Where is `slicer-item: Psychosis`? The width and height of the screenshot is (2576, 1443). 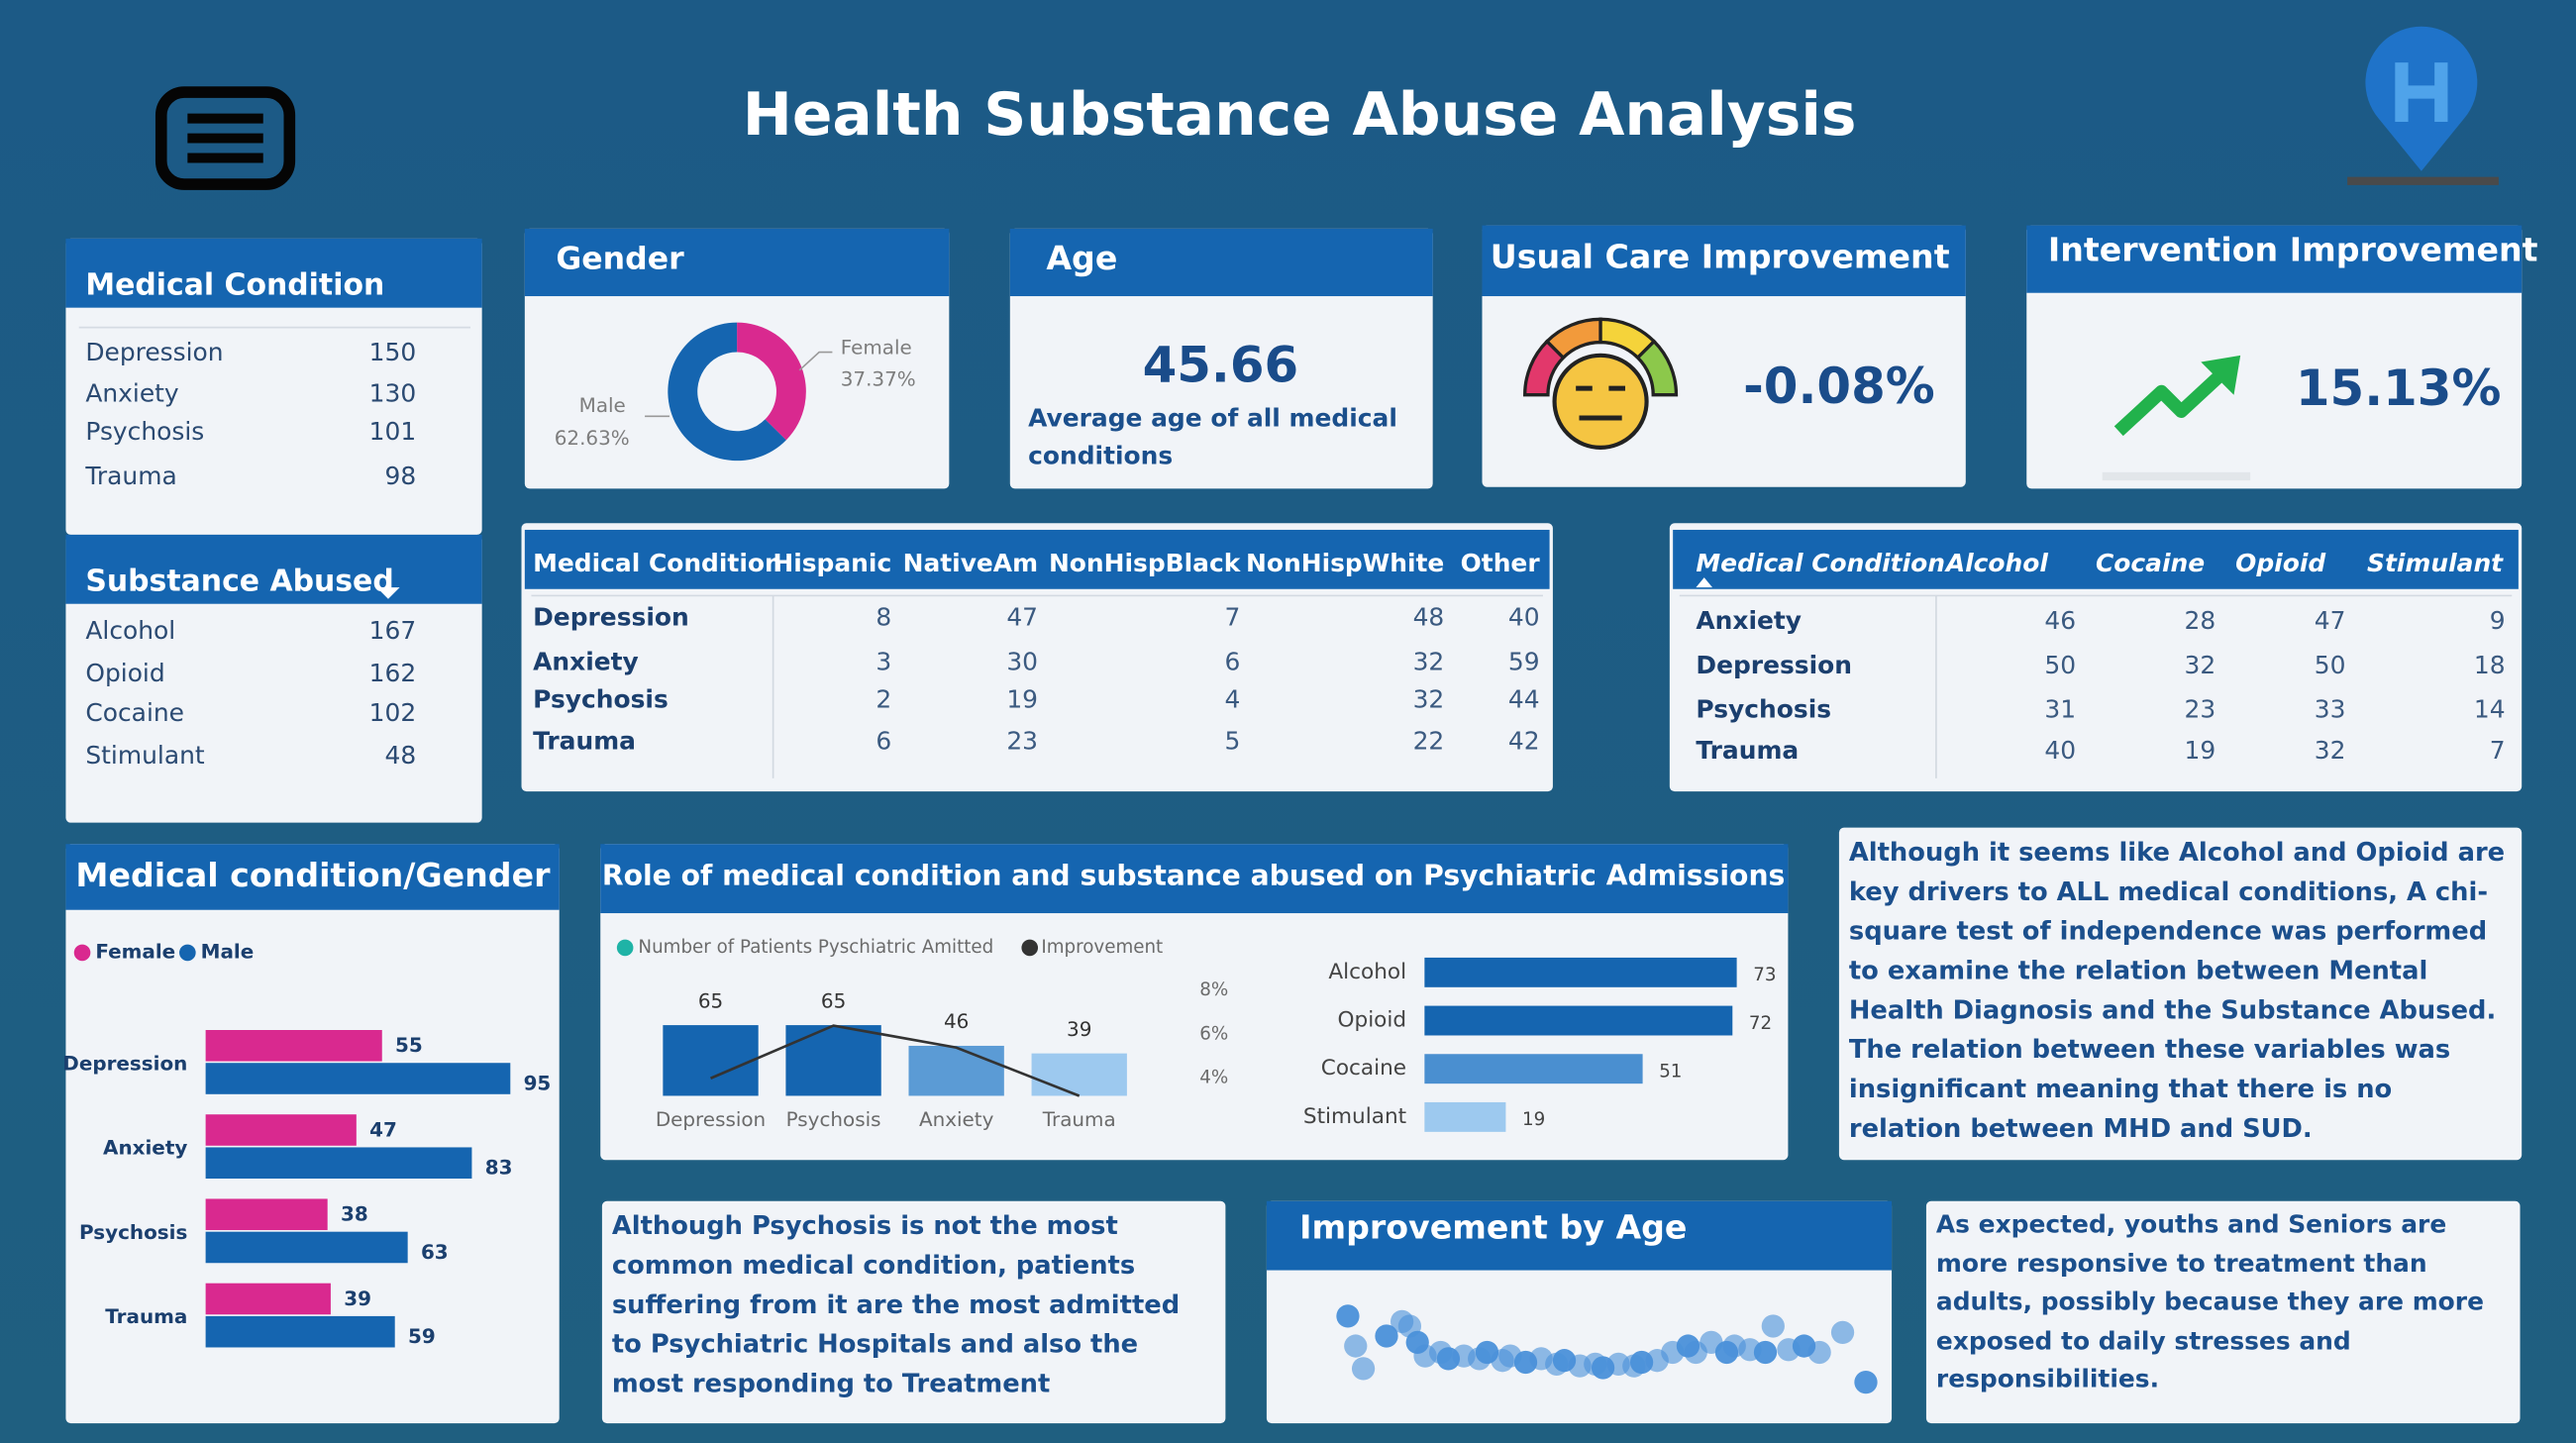 slicer-item: Psychosis is located at coordinates (144, 431).